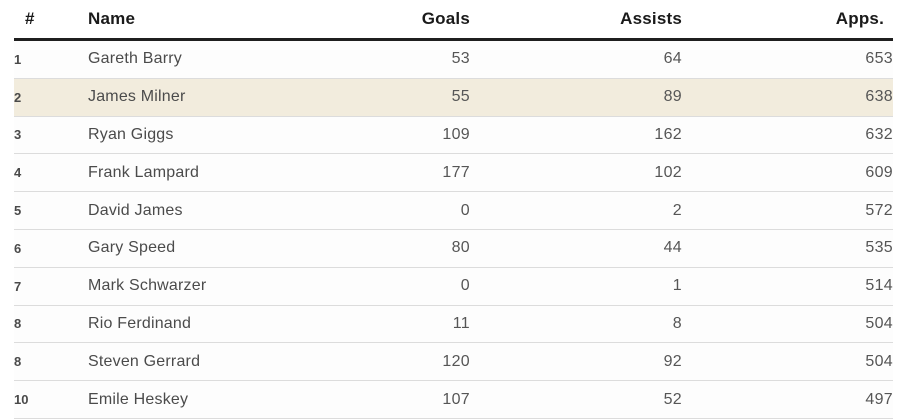 This screenshot has width=900, height=419. I want to click on goals-cell: 53, so click(399, 59).